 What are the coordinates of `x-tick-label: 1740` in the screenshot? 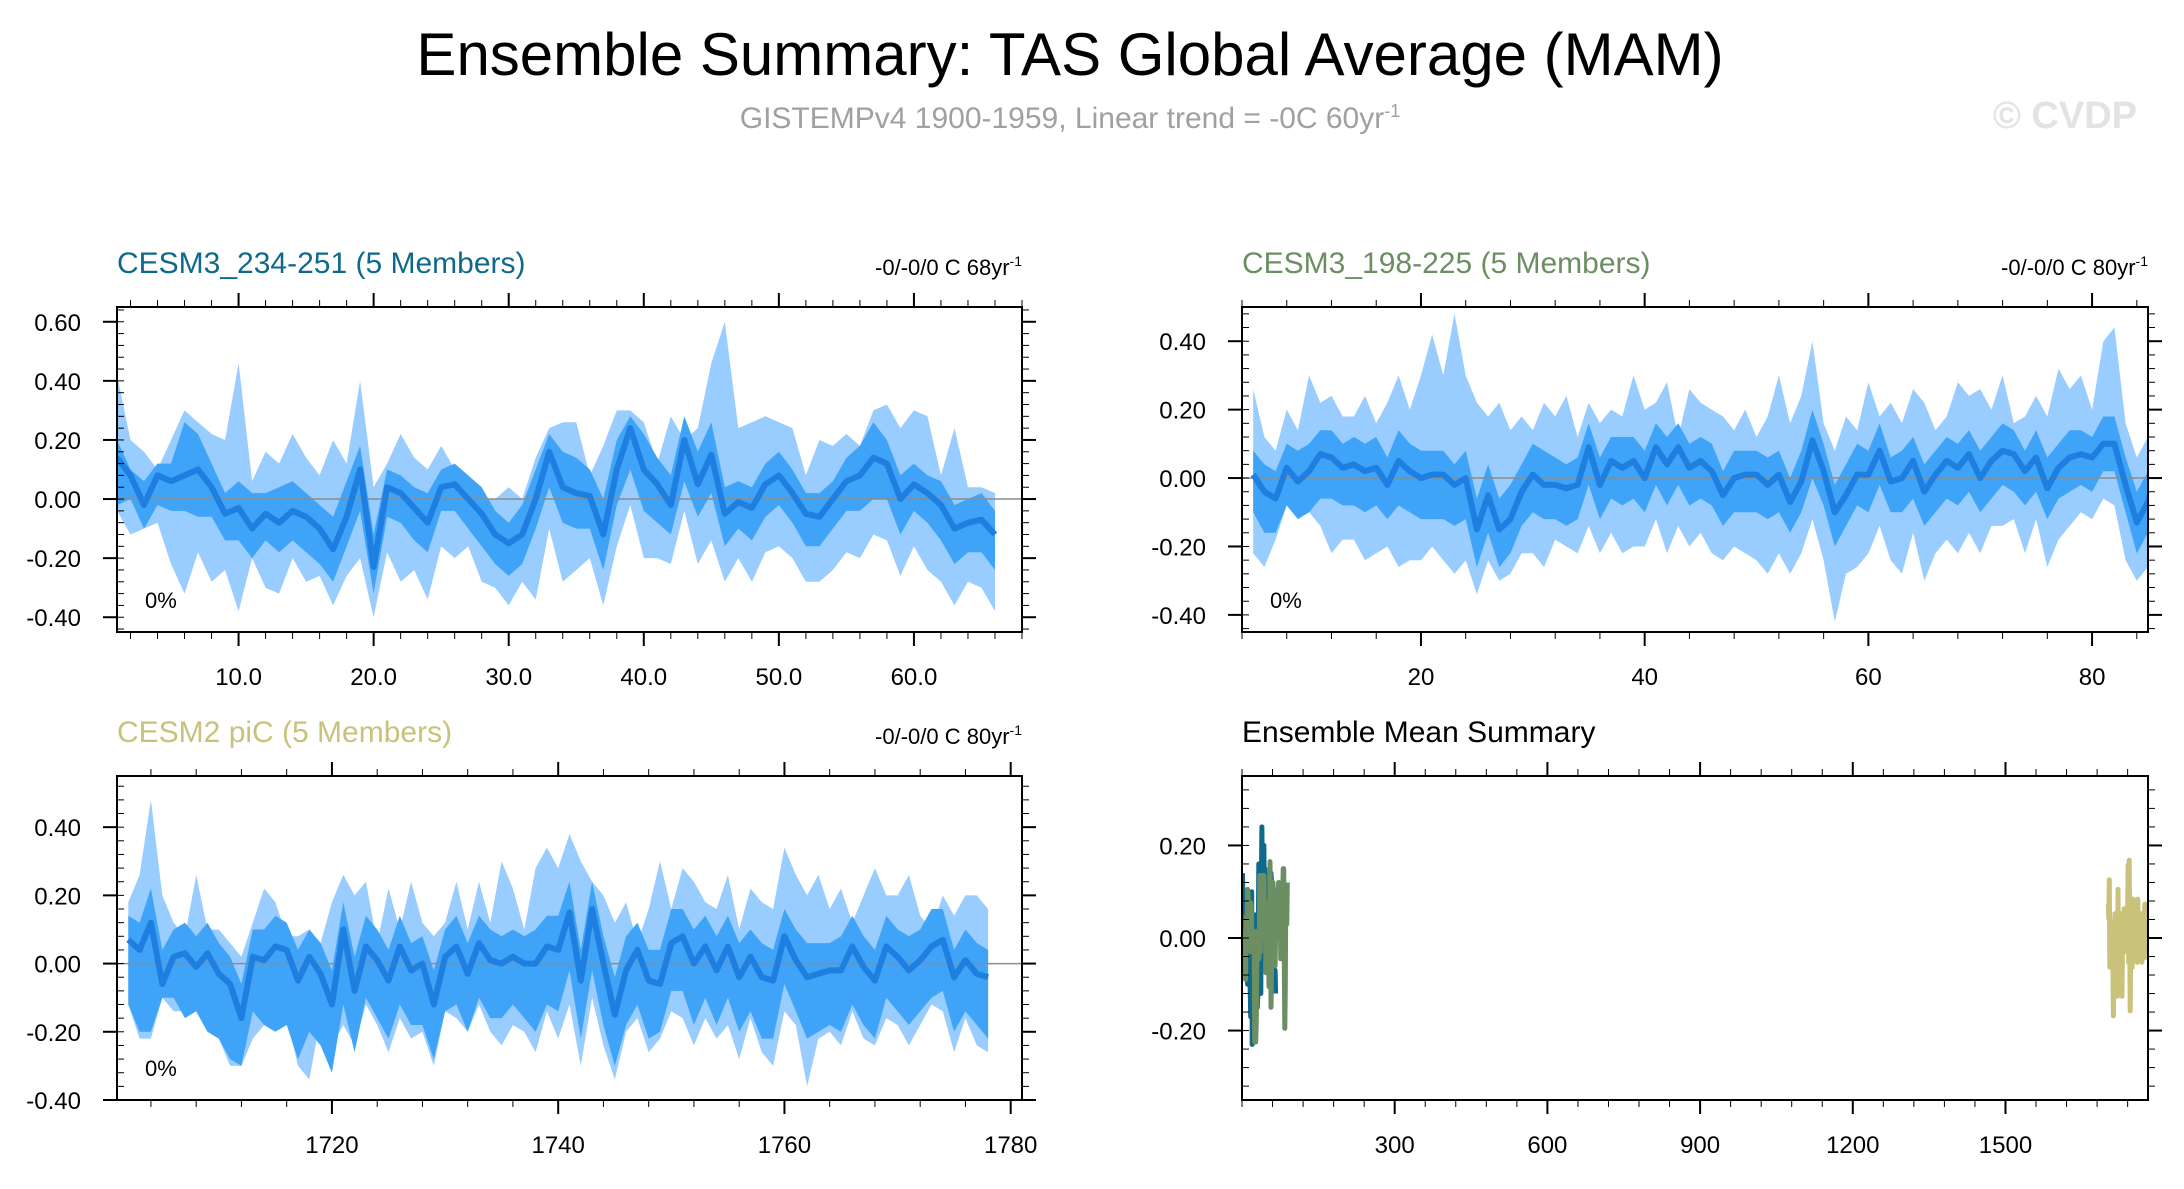 It's located at (557, 1145).